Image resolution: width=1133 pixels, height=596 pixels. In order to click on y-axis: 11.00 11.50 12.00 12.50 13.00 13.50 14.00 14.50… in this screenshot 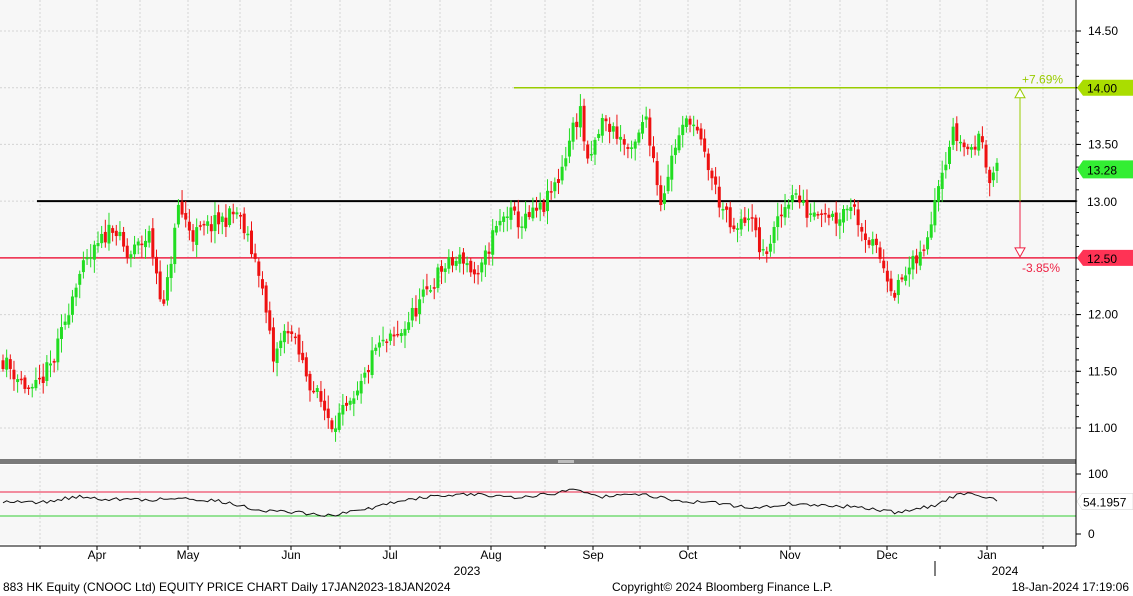, I will do `click(1104, 282)`.